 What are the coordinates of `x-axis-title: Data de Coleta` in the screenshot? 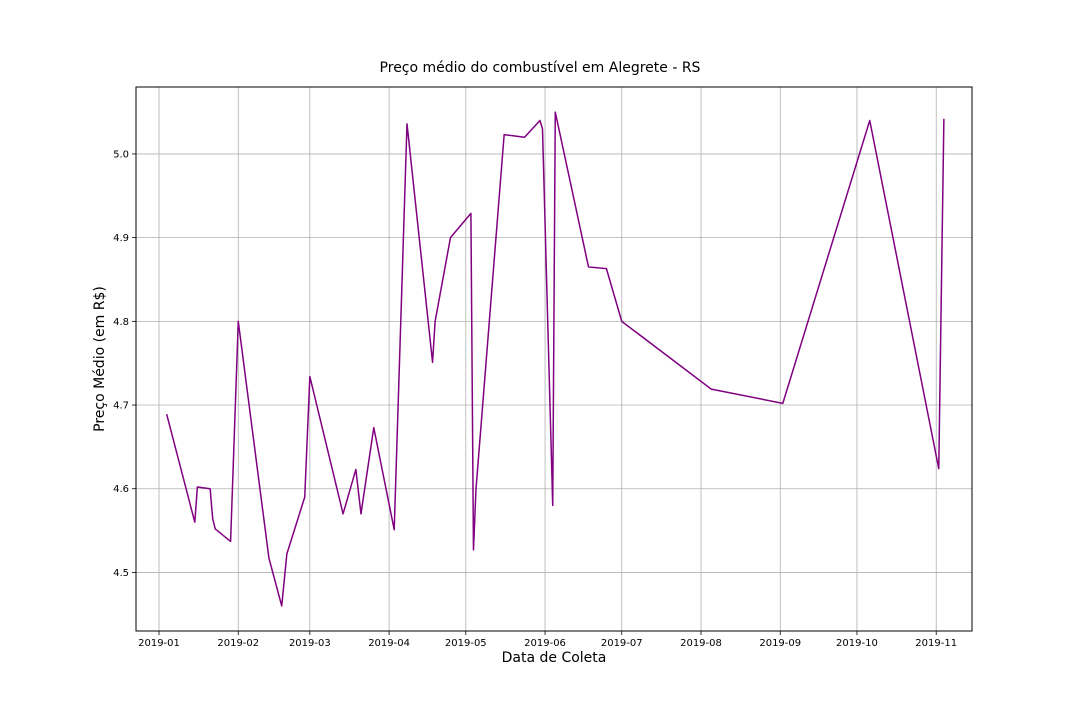 It's located at (554, 658).